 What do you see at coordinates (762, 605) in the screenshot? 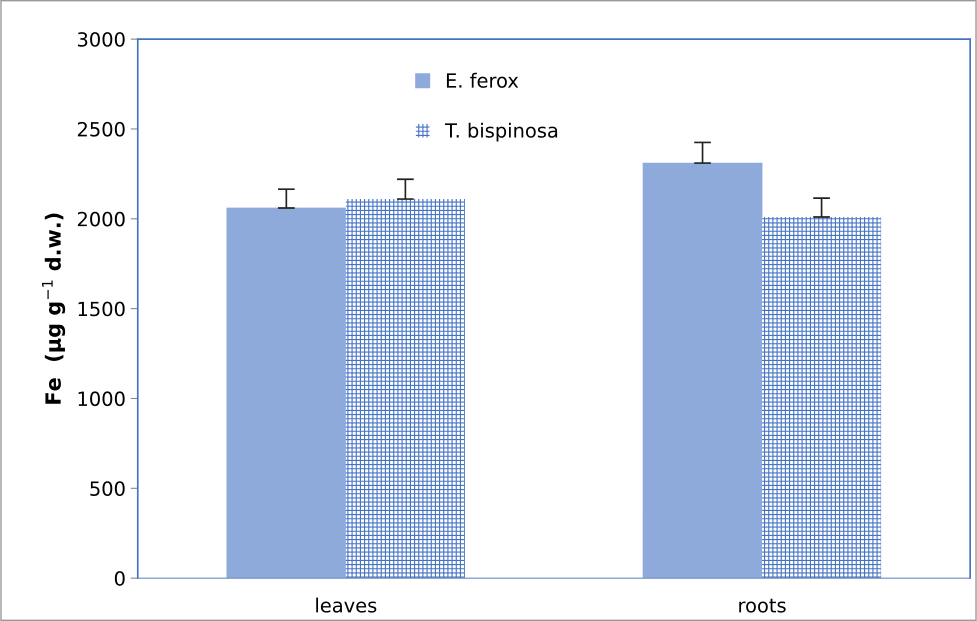
I see `x-tick-label: roots` at bounding box center [762, 605].